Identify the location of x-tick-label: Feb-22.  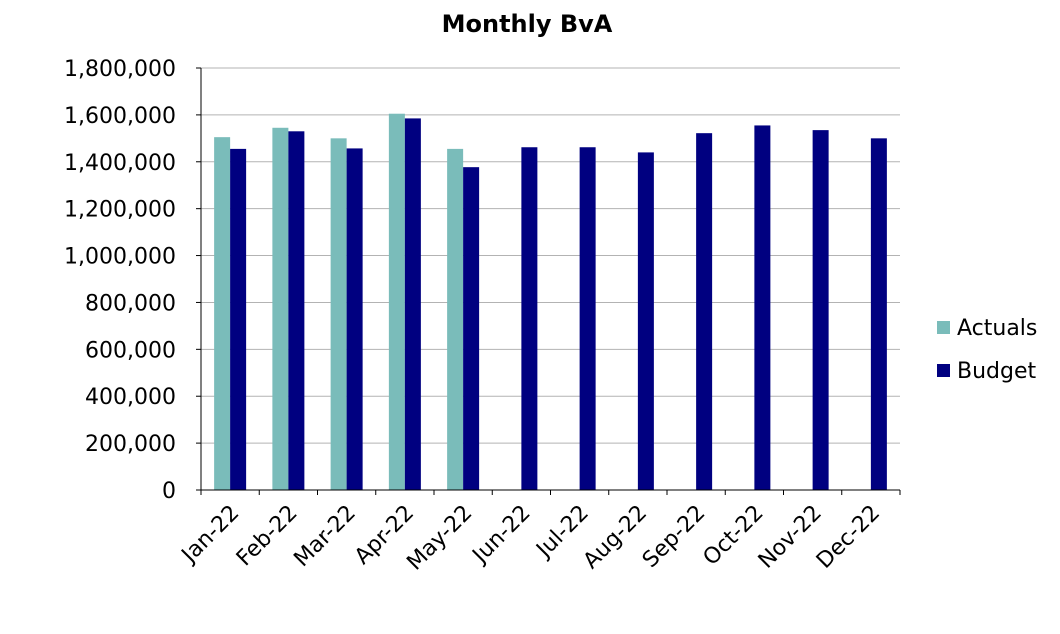
(267, 536).